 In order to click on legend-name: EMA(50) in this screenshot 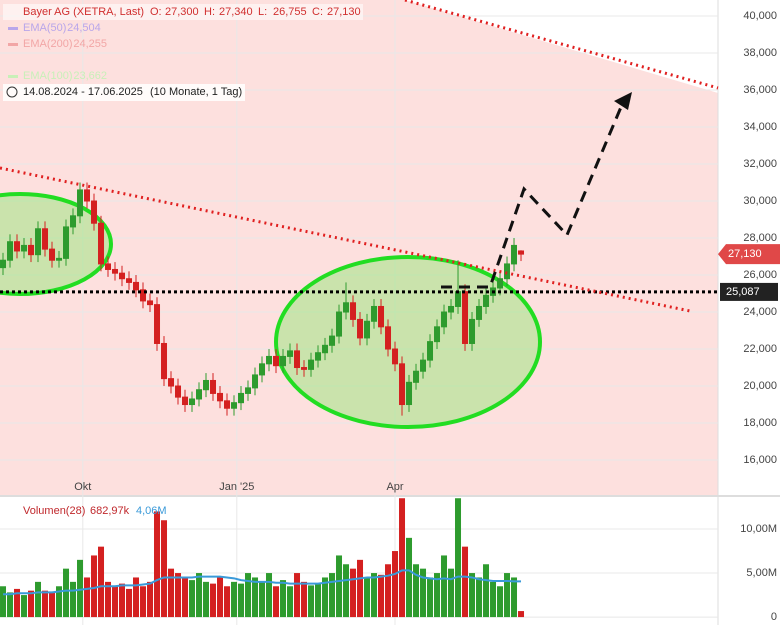, I will do `click(44, 28)`.